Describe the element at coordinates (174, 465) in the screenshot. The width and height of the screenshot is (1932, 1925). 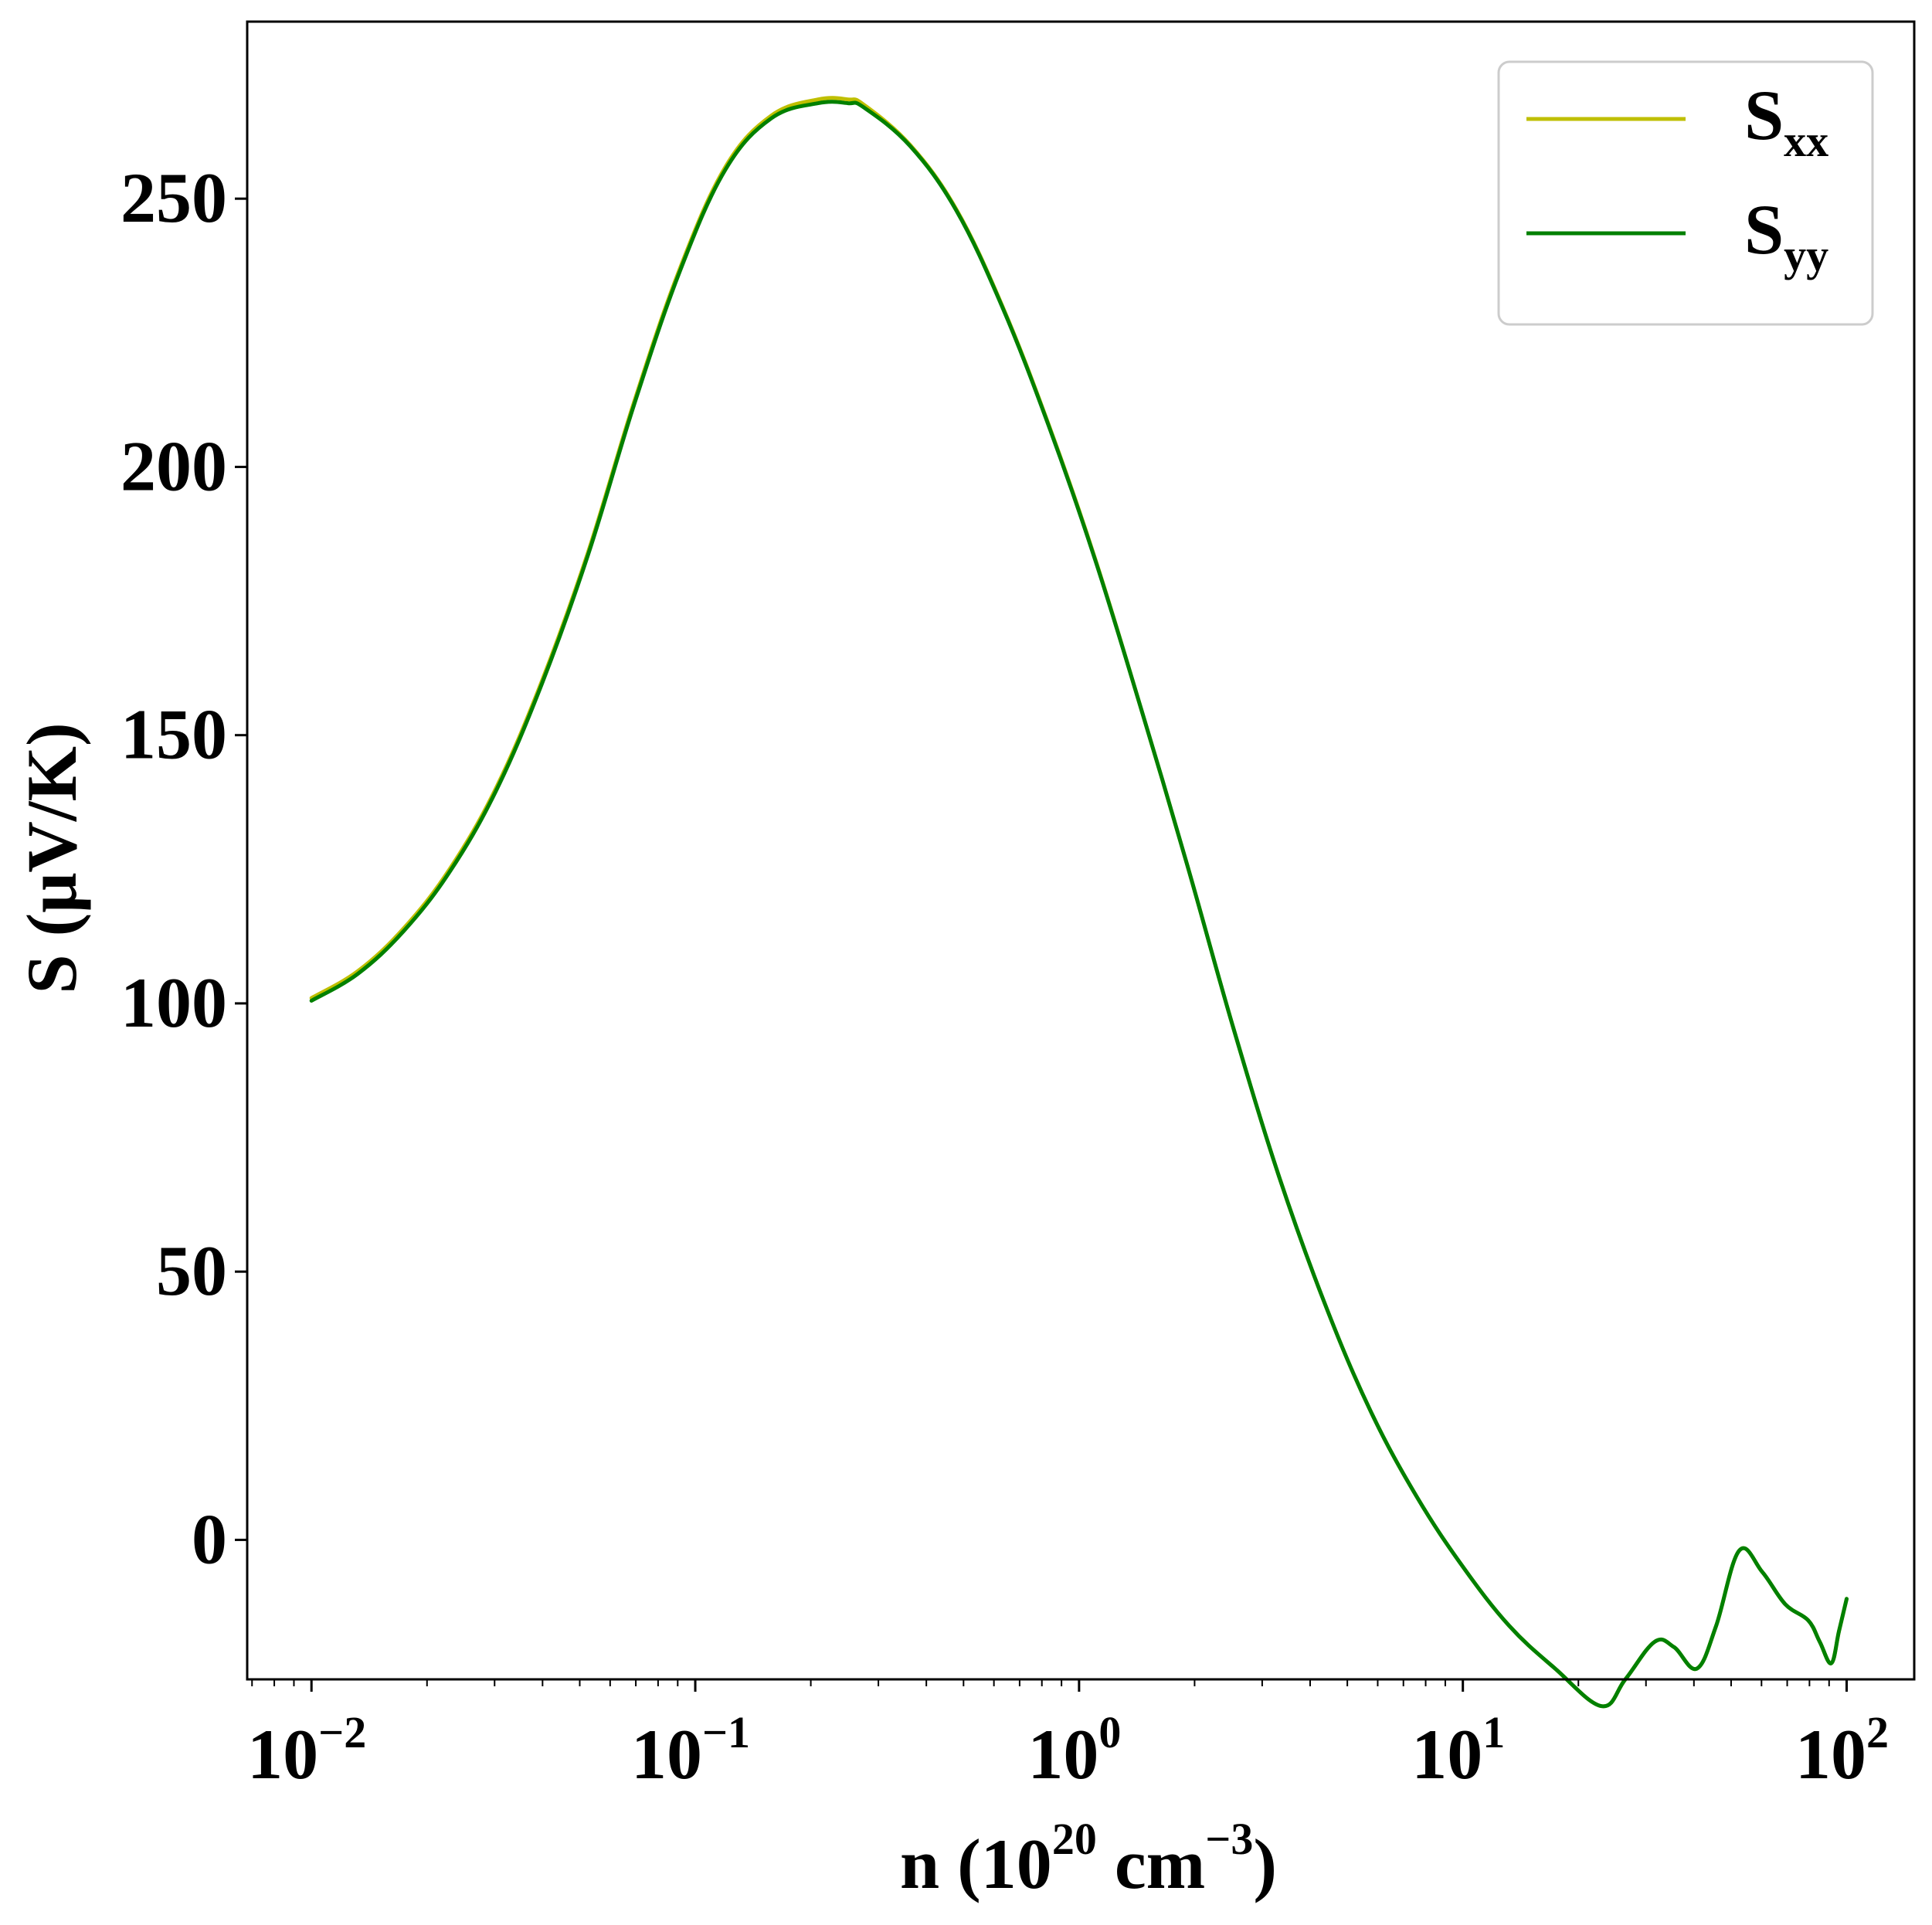
I see `y-tick-label: 200` at that location.